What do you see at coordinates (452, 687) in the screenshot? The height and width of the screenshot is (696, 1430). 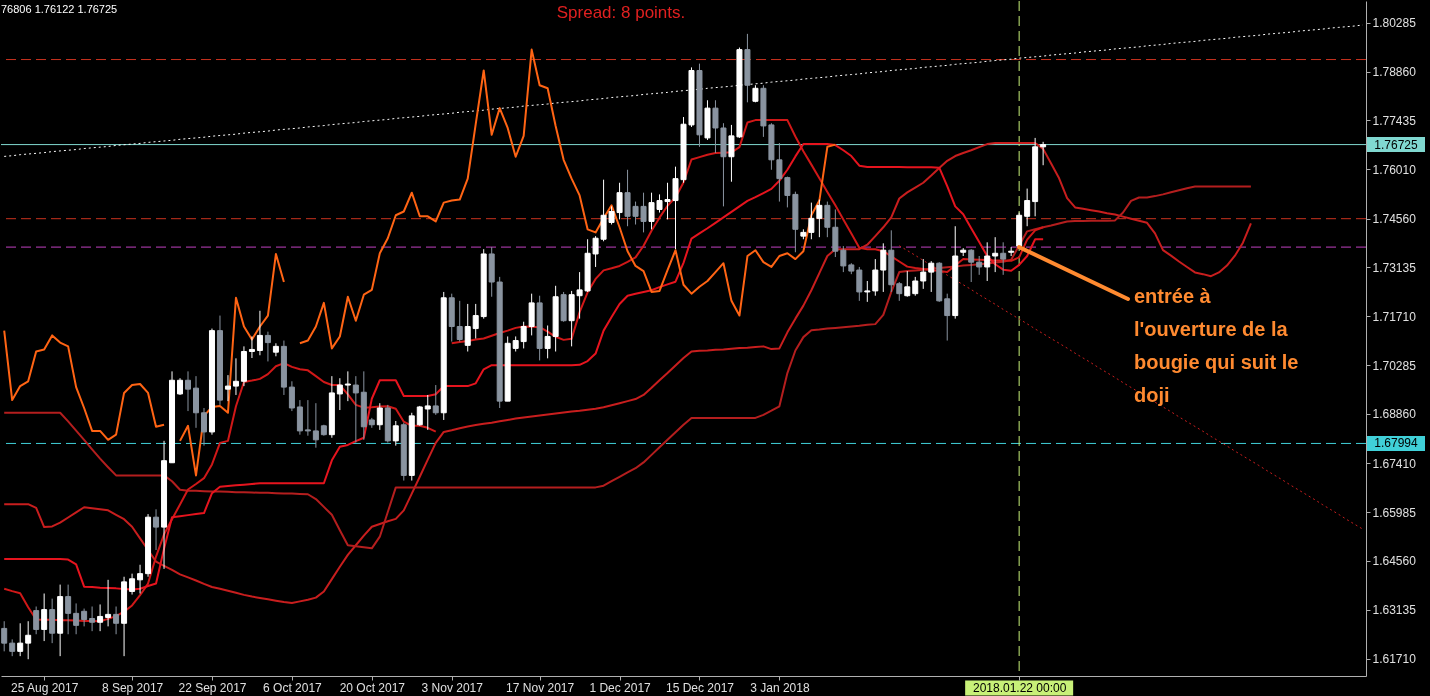 I see `x-tick-label: 3 Nov 2017` at bounding box center [452, 687].